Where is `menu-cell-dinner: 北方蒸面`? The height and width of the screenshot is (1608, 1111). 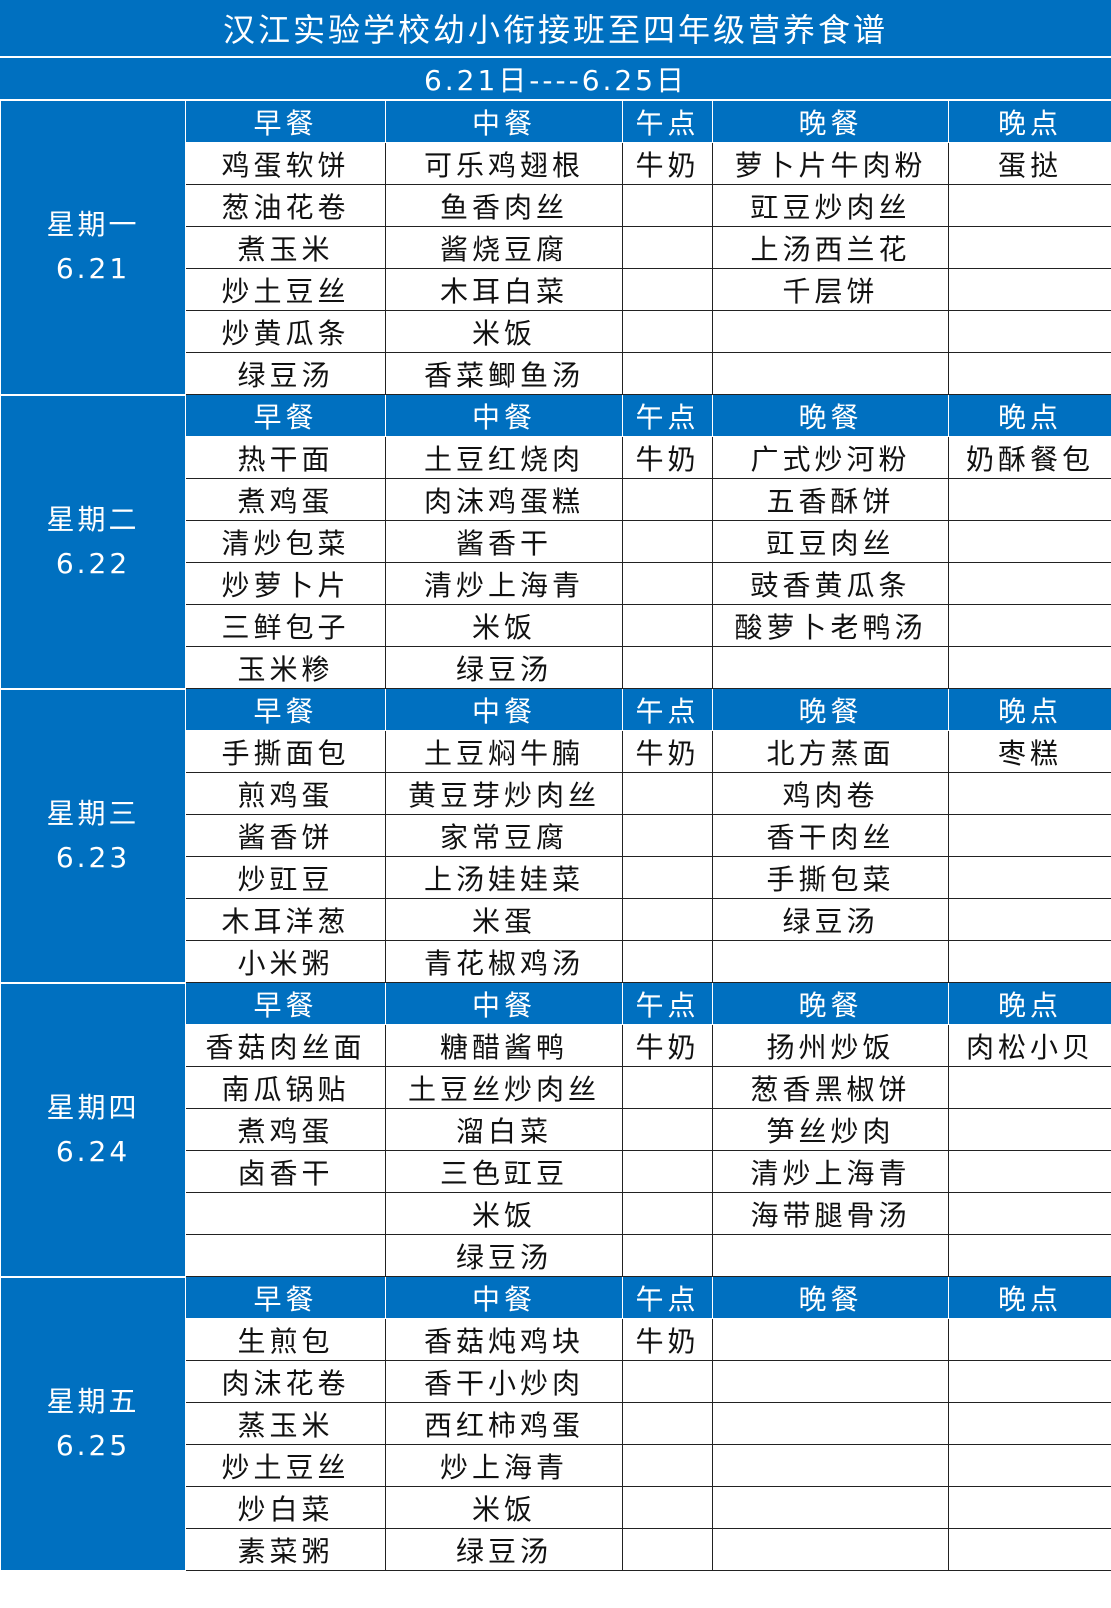
menu-cell-dinner: 北方蒸面 is located at coordinates (830, 751).